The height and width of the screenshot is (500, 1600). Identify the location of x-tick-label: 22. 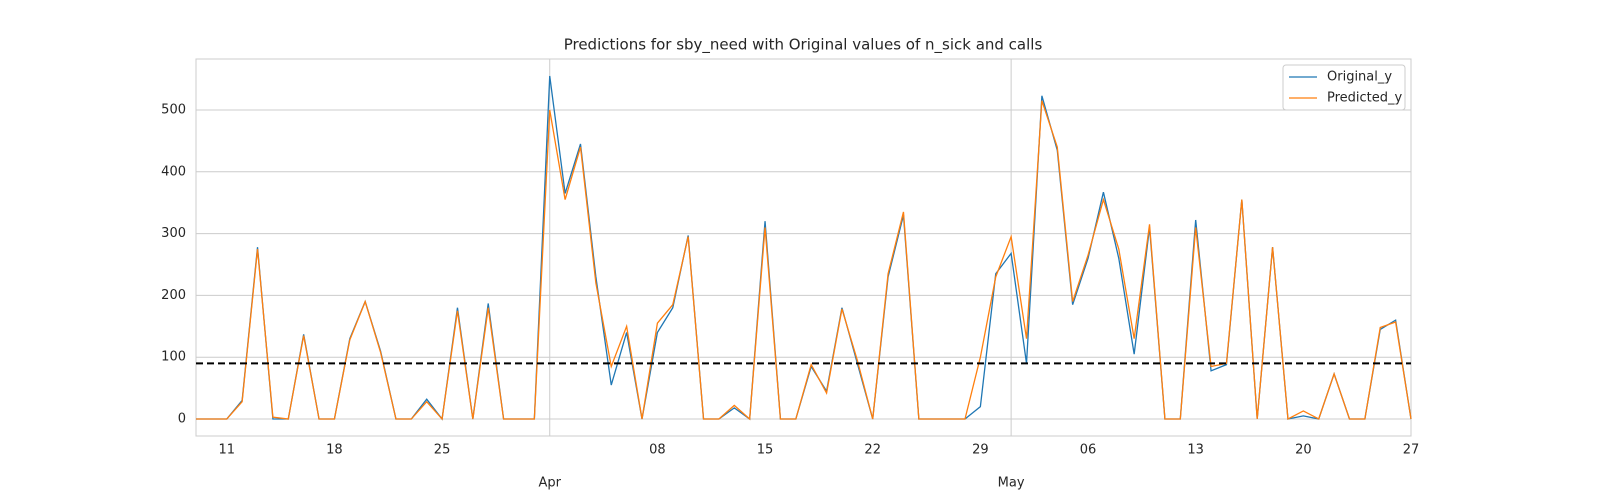
(872, 450).